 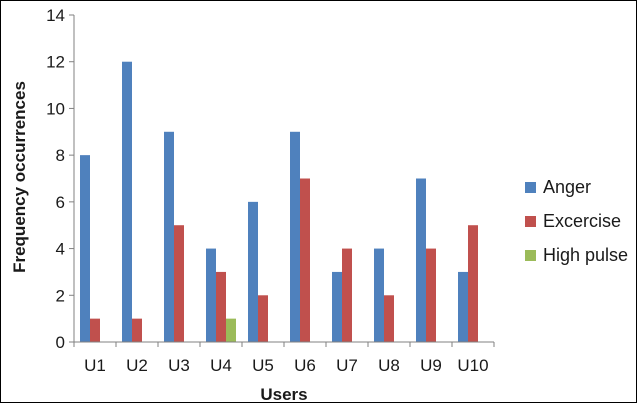 I want to click on y-tick-label-6: 6, so click(x=60, y=202).